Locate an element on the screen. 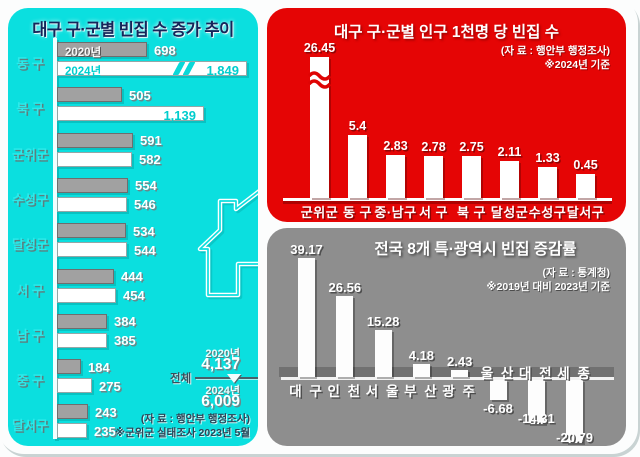 The height and width of the screenshot is (457, 640). red-bar-value-label: 2.83 is located at coordinates (395, 146).